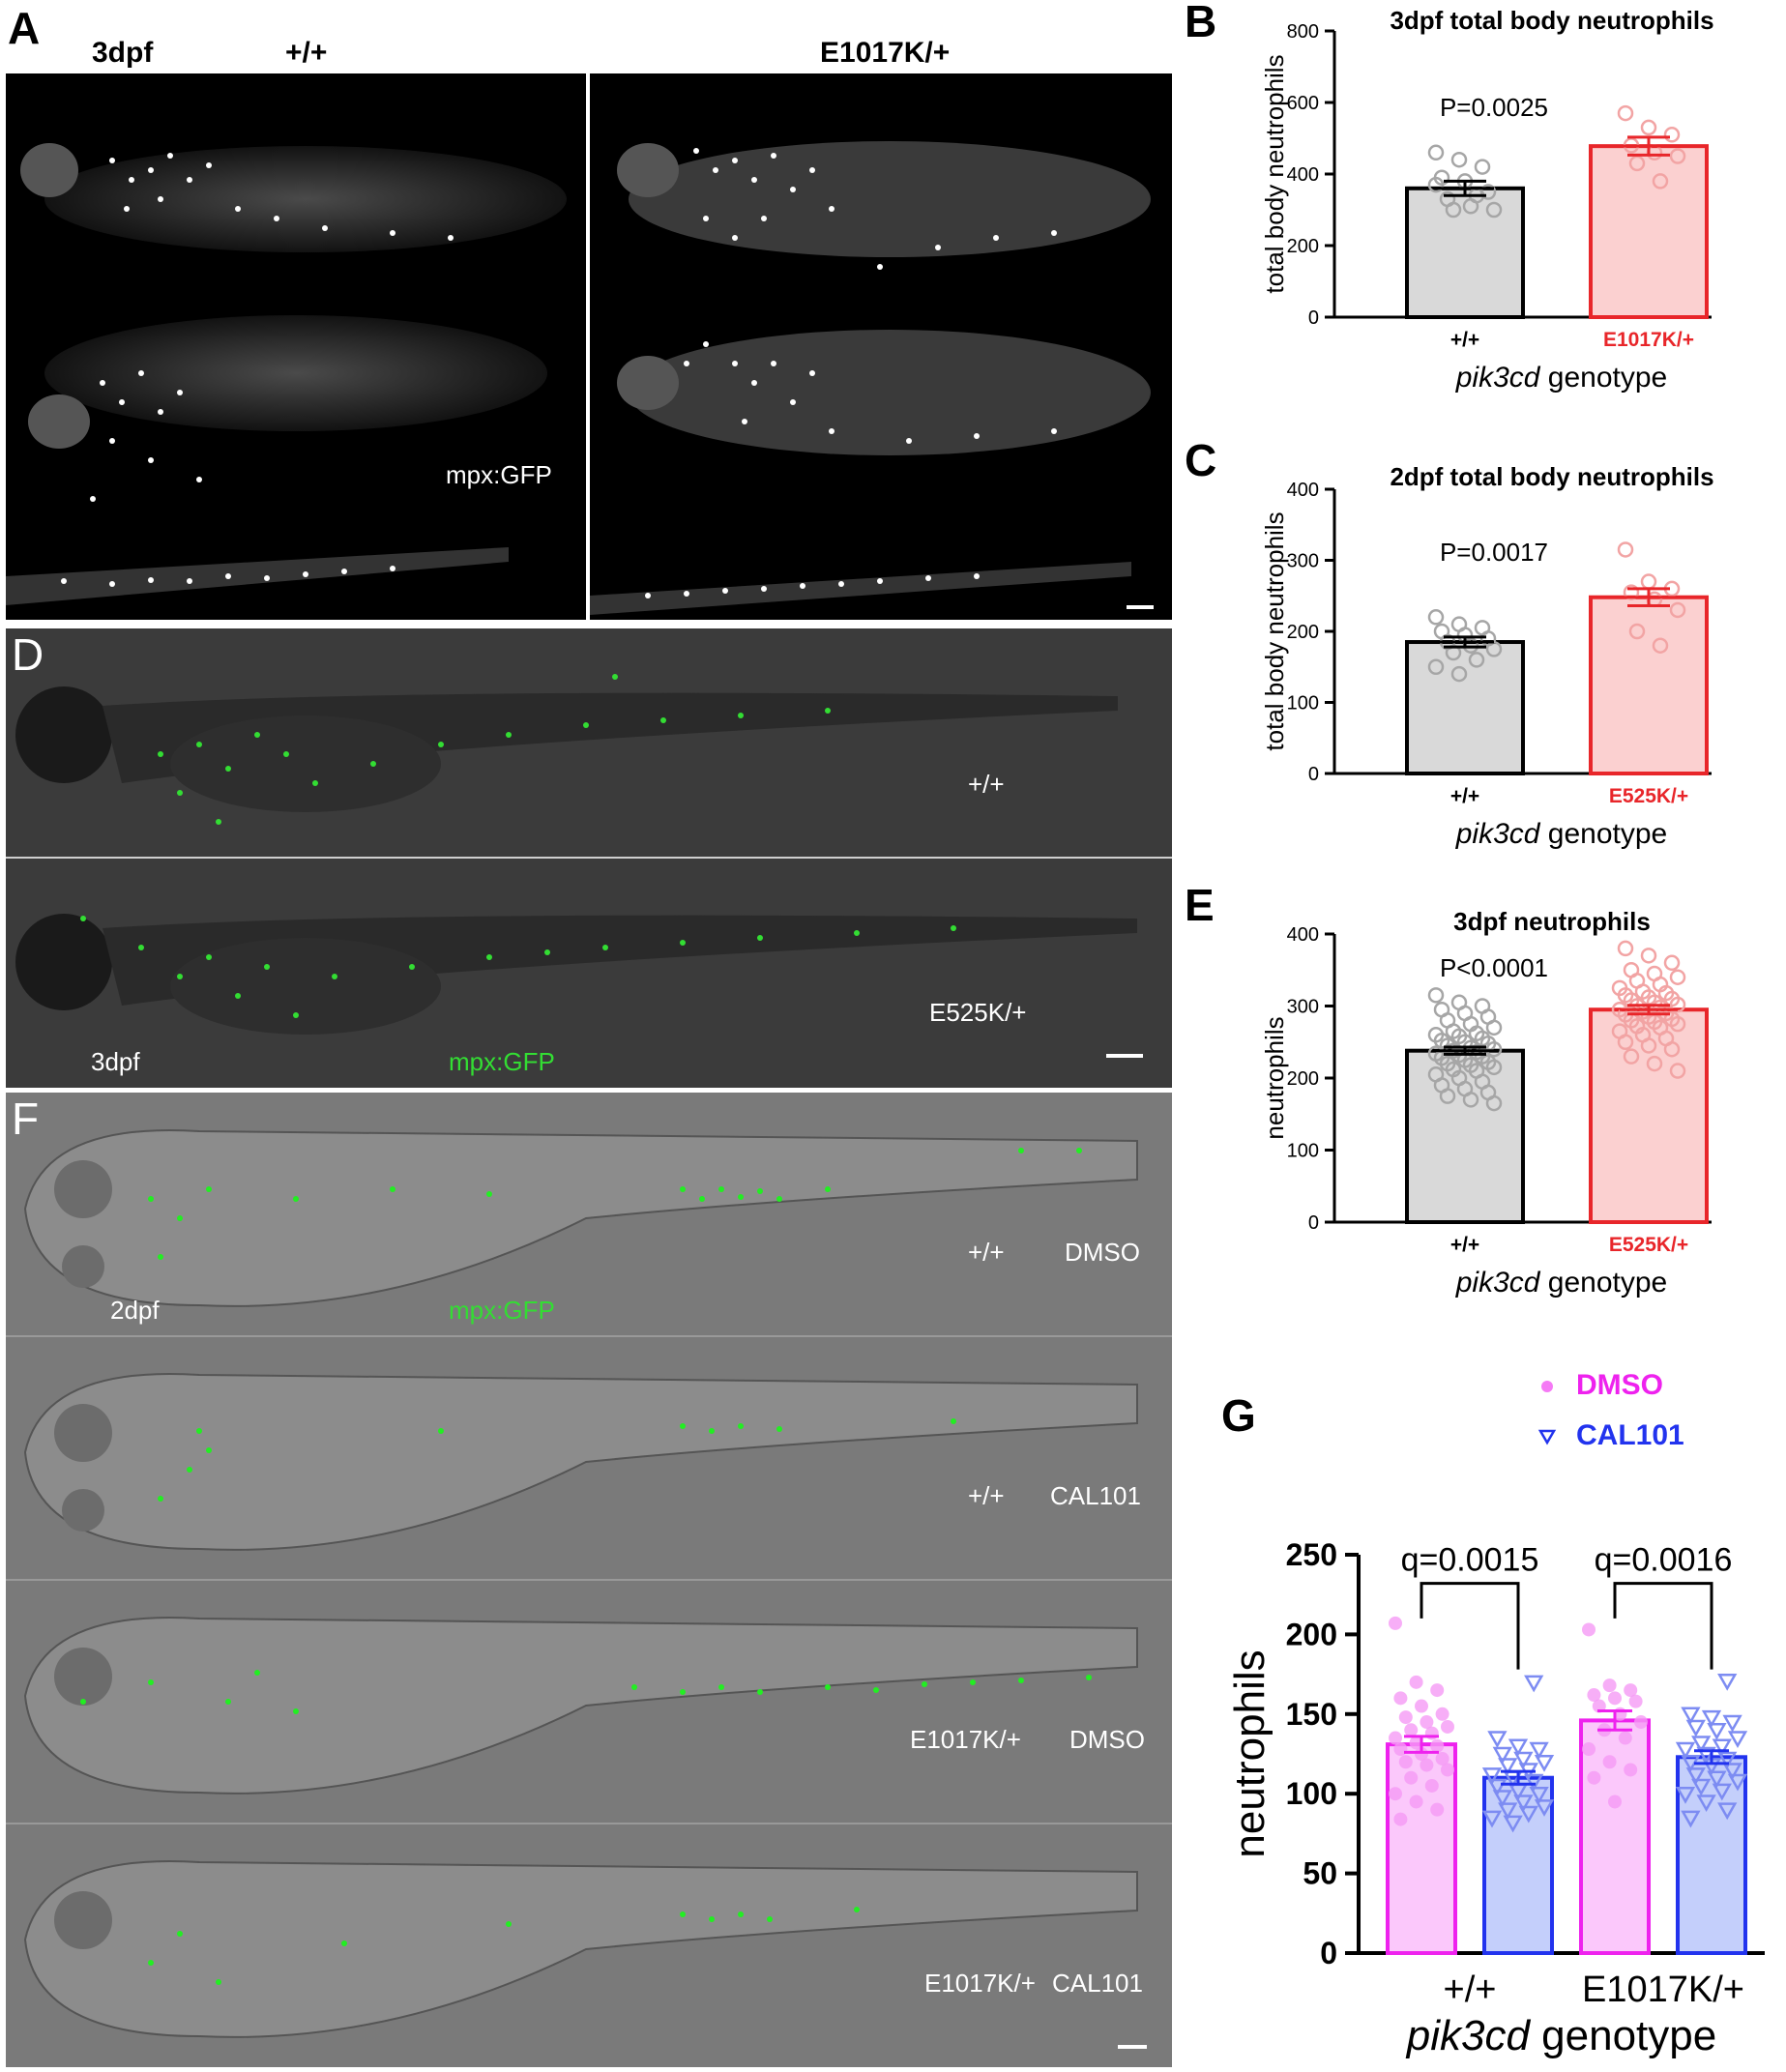 Image resolution: width=1786 pixels, height=2072 pixels. I want to click on legend-marker-cal101, so click(1547, 1437).